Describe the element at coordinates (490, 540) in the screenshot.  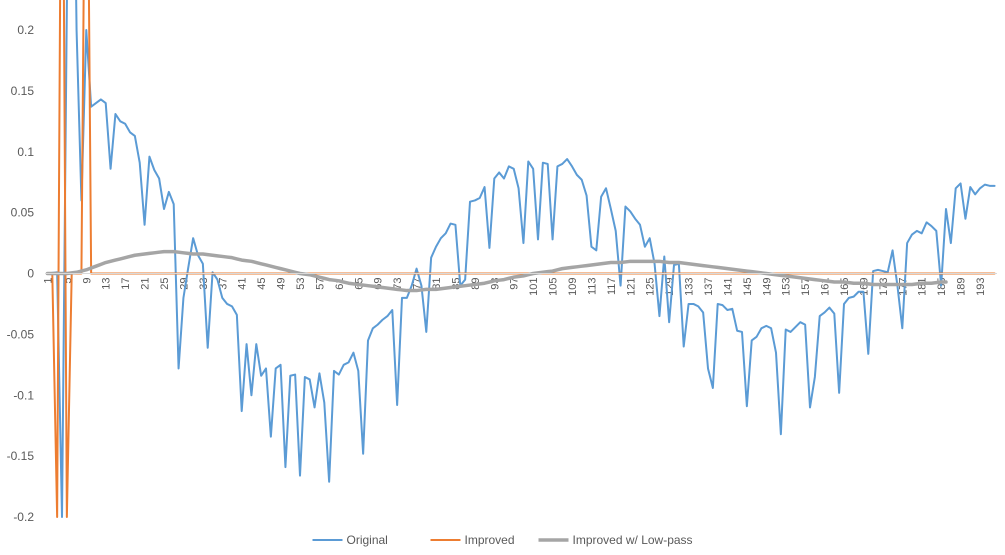
I see `legend-label: Improved` at that location.